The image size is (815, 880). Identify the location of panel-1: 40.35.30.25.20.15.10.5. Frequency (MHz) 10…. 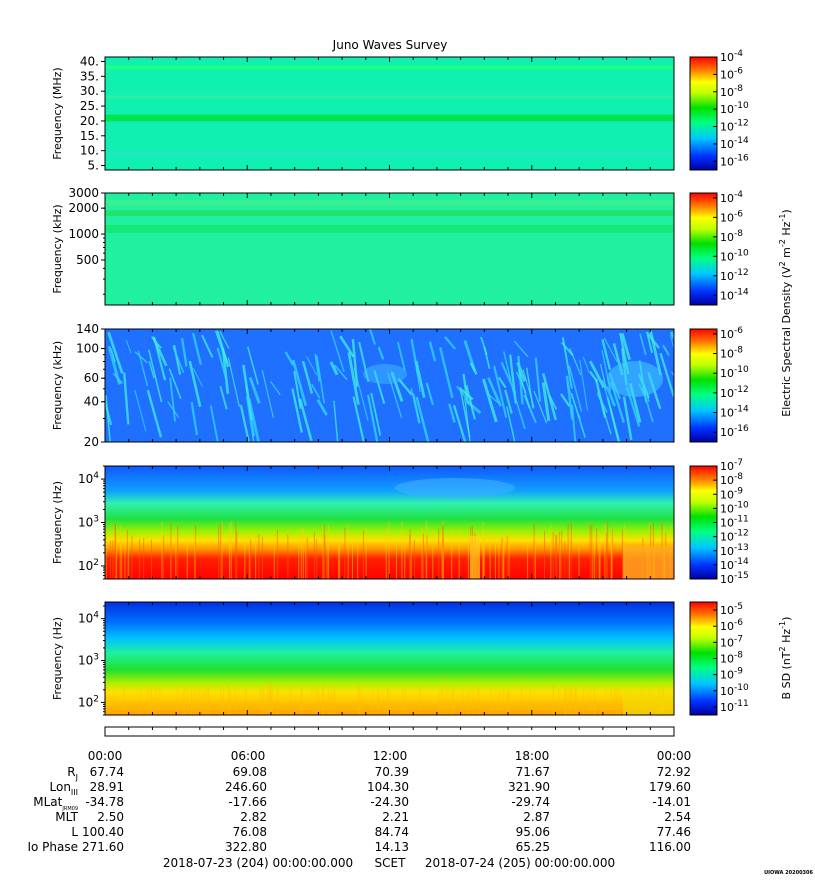
(400, 111).